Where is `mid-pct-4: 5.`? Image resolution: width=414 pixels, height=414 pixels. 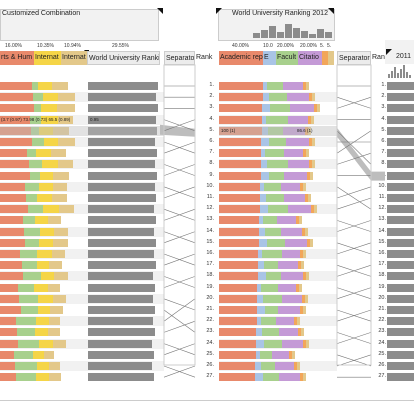 mid-pct-4: 5. is located at coordinates (322, 46).